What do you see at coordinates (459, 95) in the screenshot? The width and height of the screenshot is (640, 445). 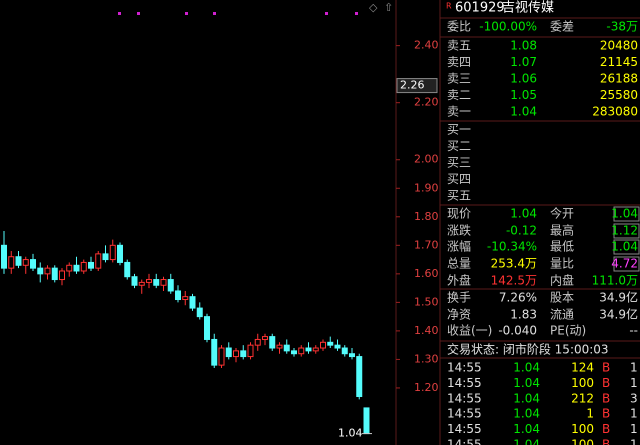 I see `ask-label: 卖二` at bounding box center [459, 95].